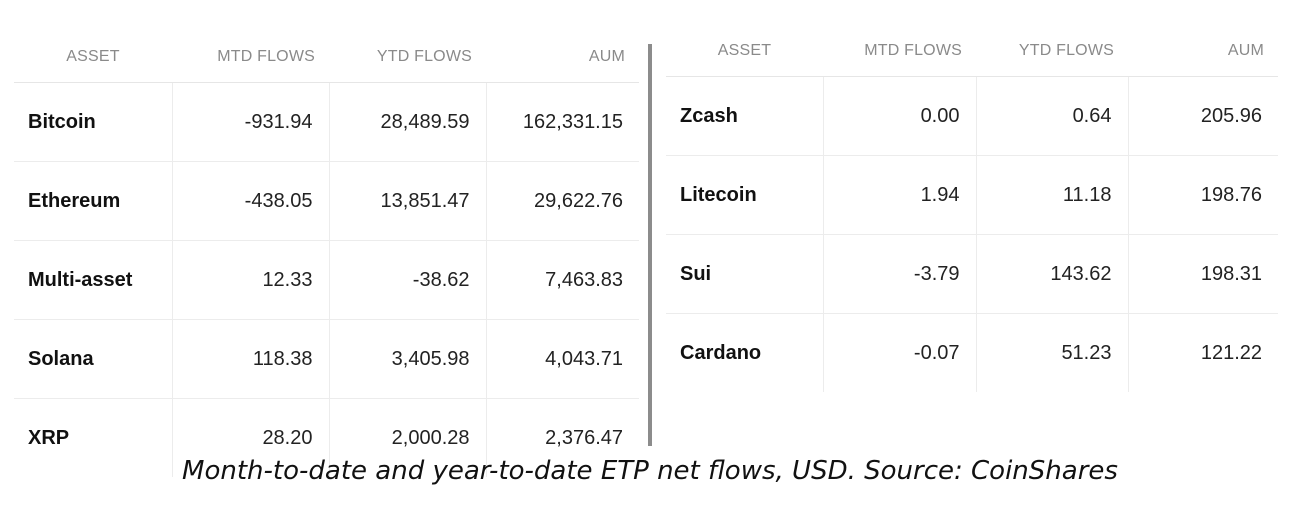 The width and height of the screenshot is (1300, 514). I want to click on aum-cell: 198.76, so click(1203, 195).